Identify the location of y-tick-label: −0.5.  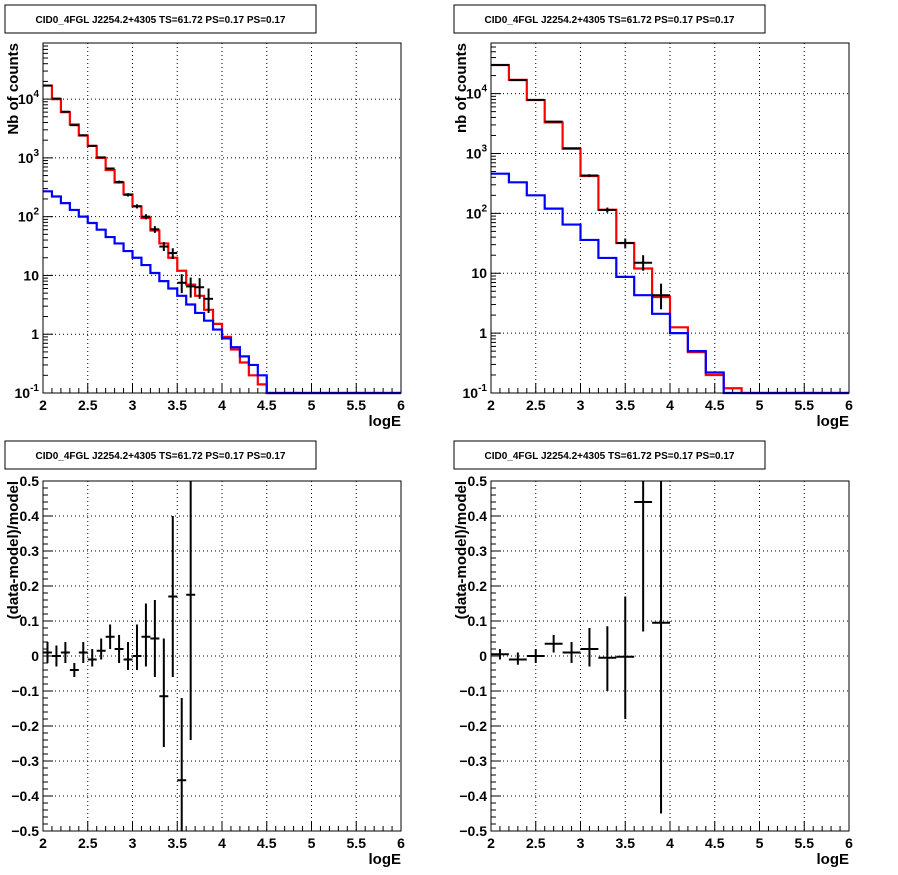
(25, 831).